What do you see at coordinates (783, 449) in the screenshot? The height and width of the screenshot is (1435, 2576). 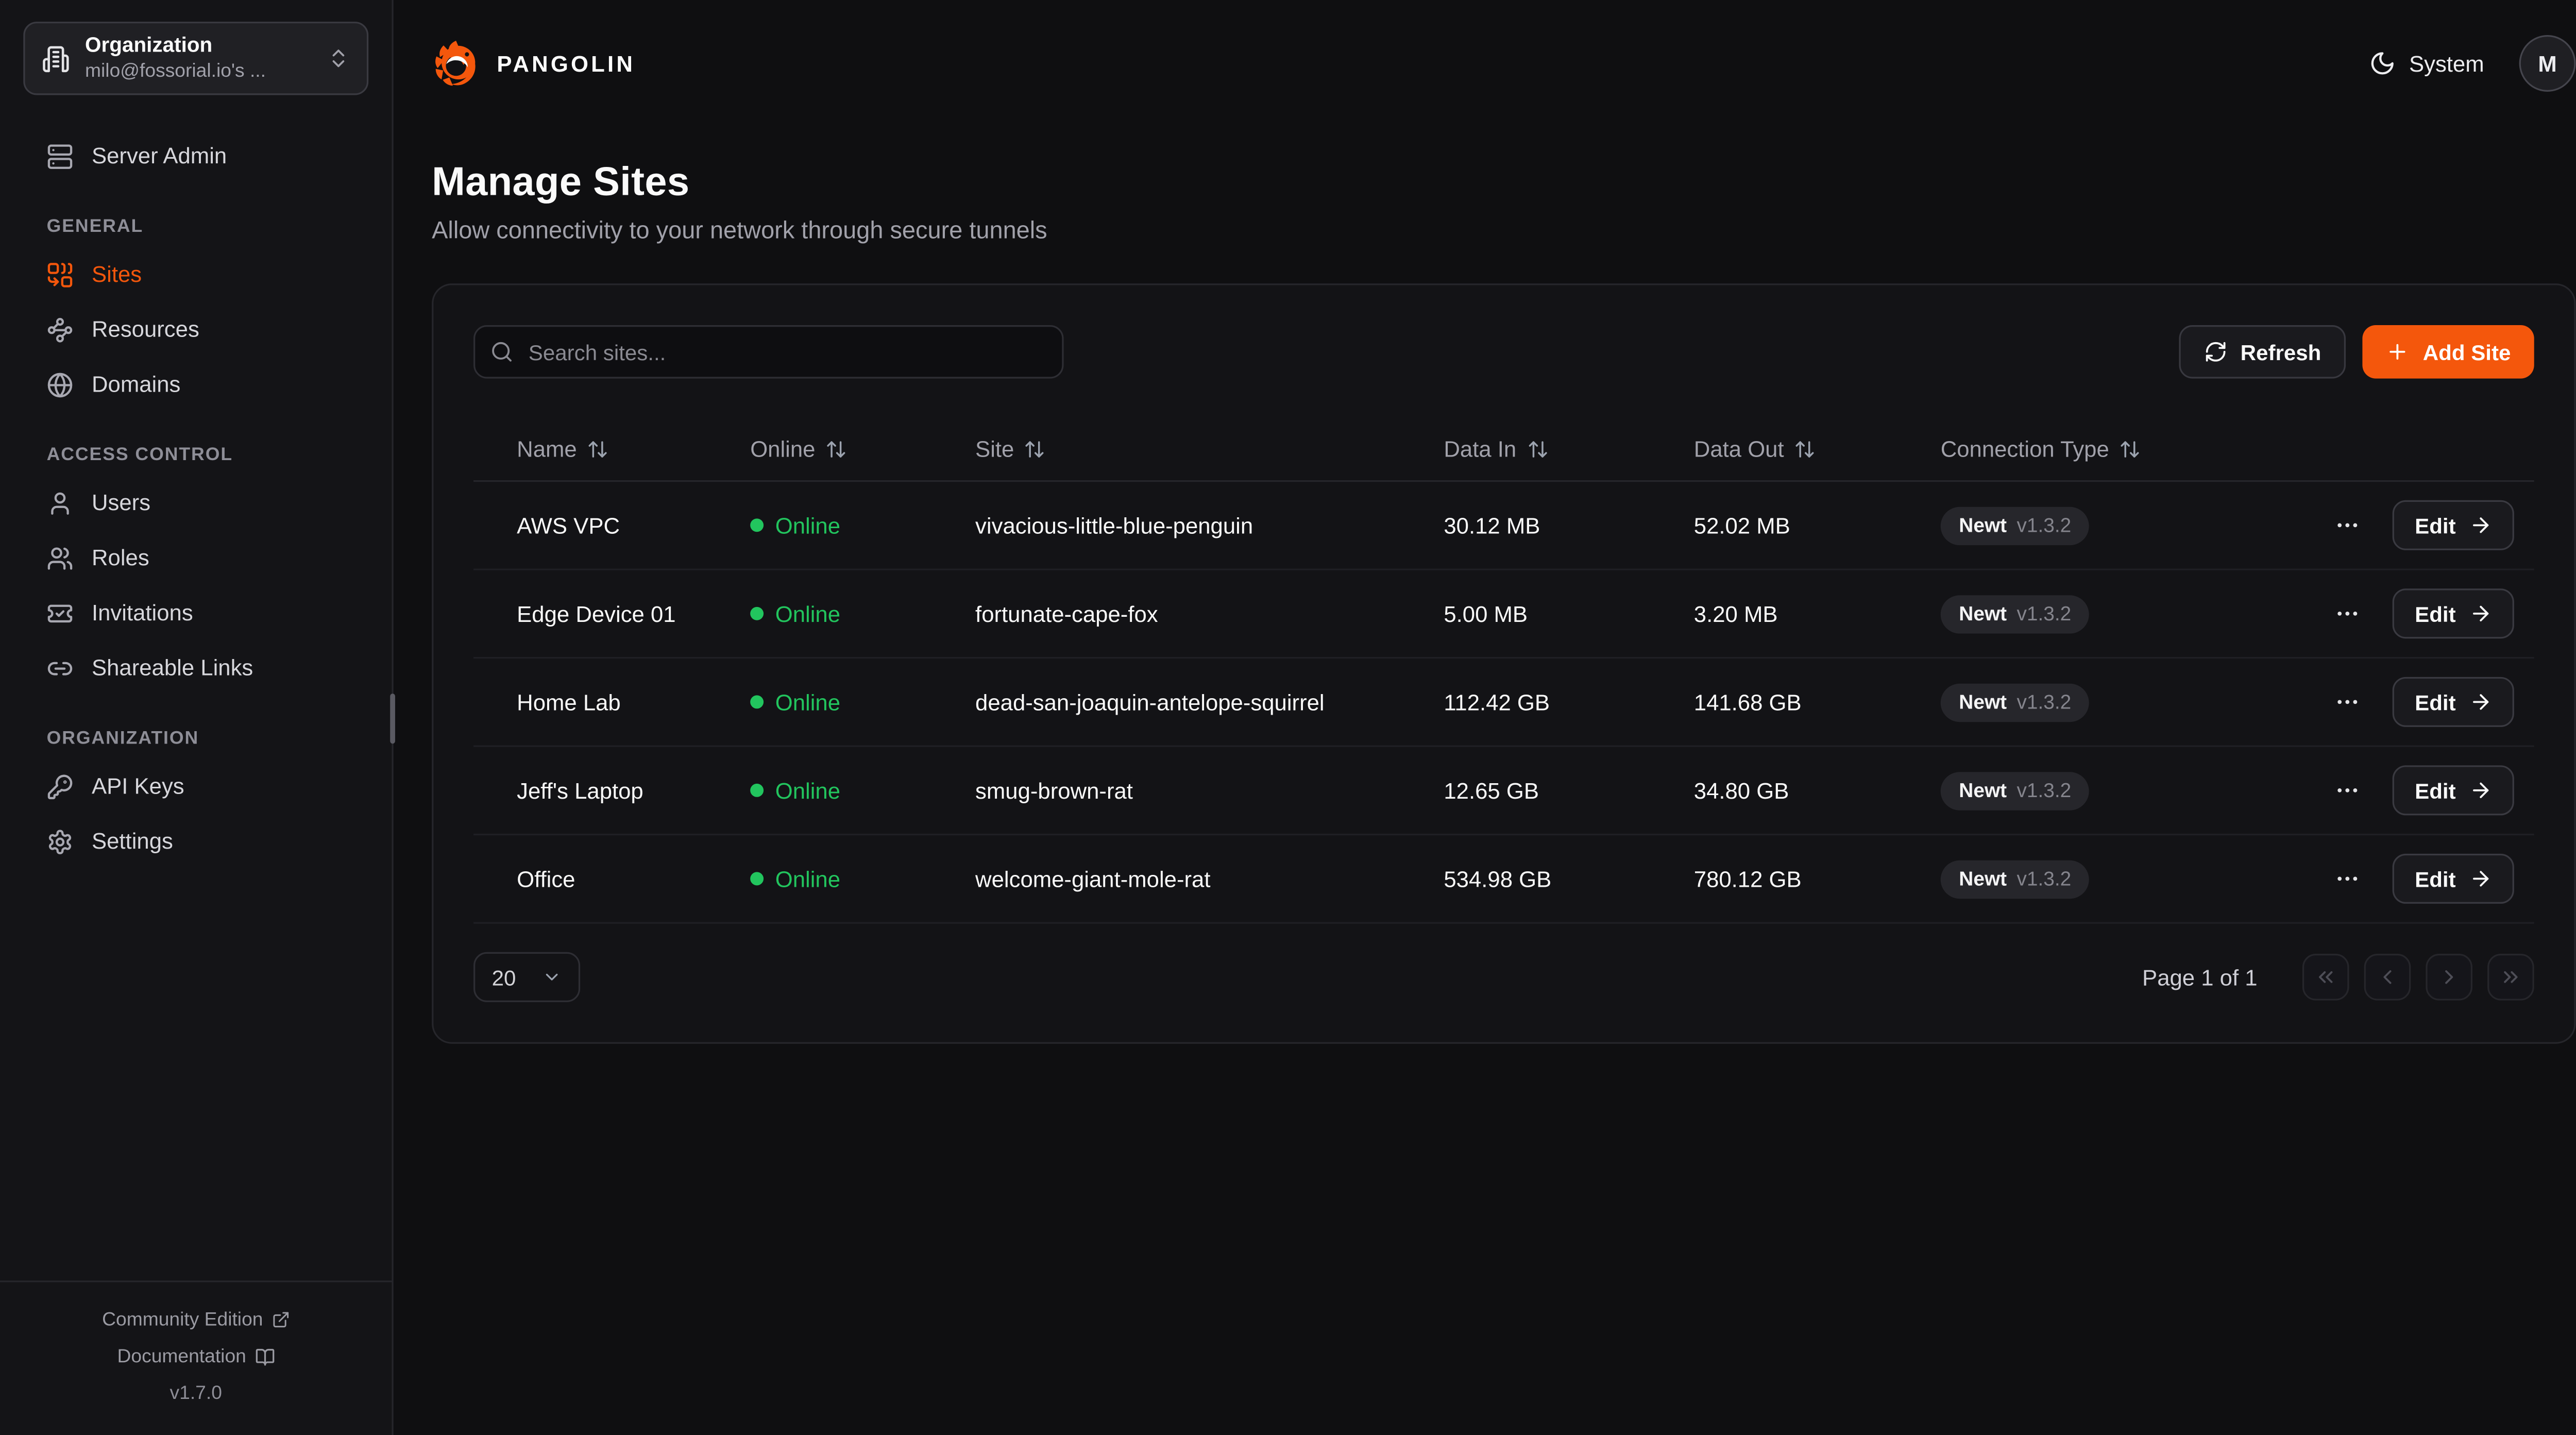 I see `column-label: Online` at bounding box center [783, 449].